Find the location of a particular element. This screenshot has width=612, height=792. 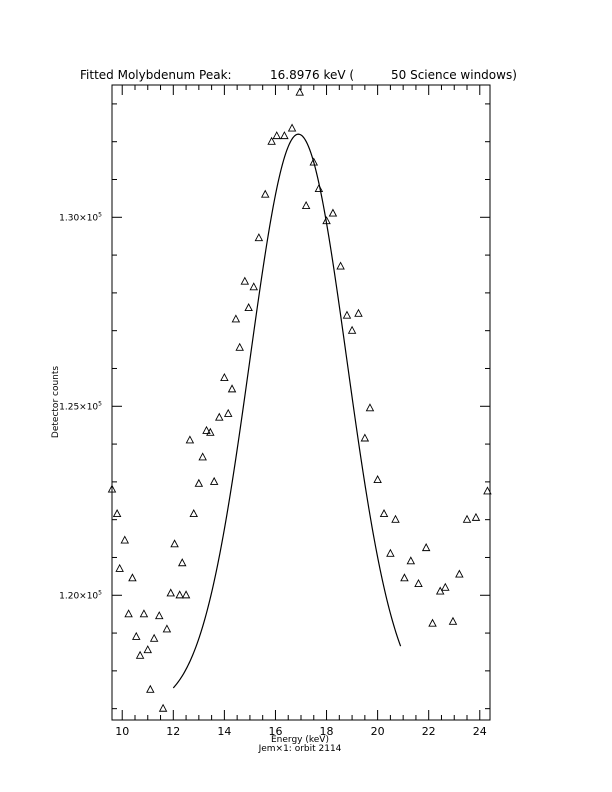

x-tick-label: 12 is located at coordinates (173, 731).